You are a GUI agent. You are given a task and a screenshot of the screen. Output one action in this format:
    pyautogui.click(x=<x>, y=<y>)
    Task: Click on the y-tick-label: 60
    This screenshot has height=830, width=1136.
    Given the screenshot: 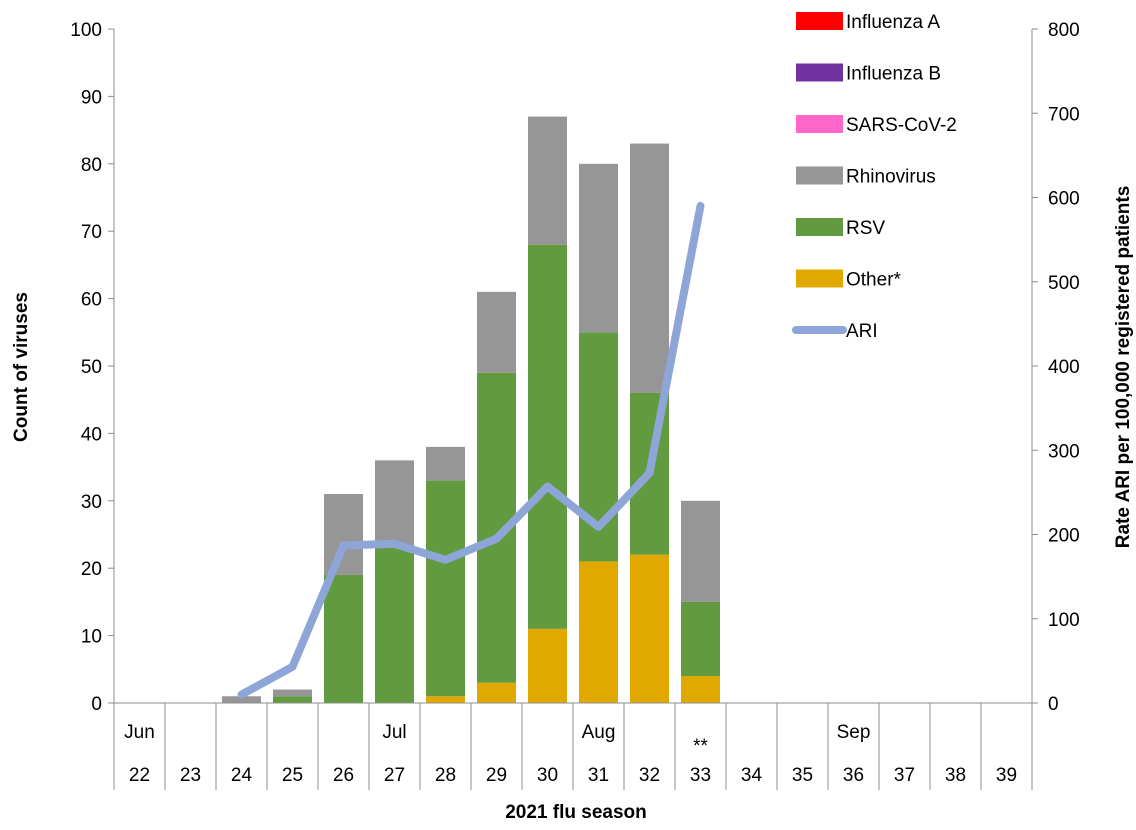 What is the action you would take?
    pyautogui.click(x=91, y=300)
    